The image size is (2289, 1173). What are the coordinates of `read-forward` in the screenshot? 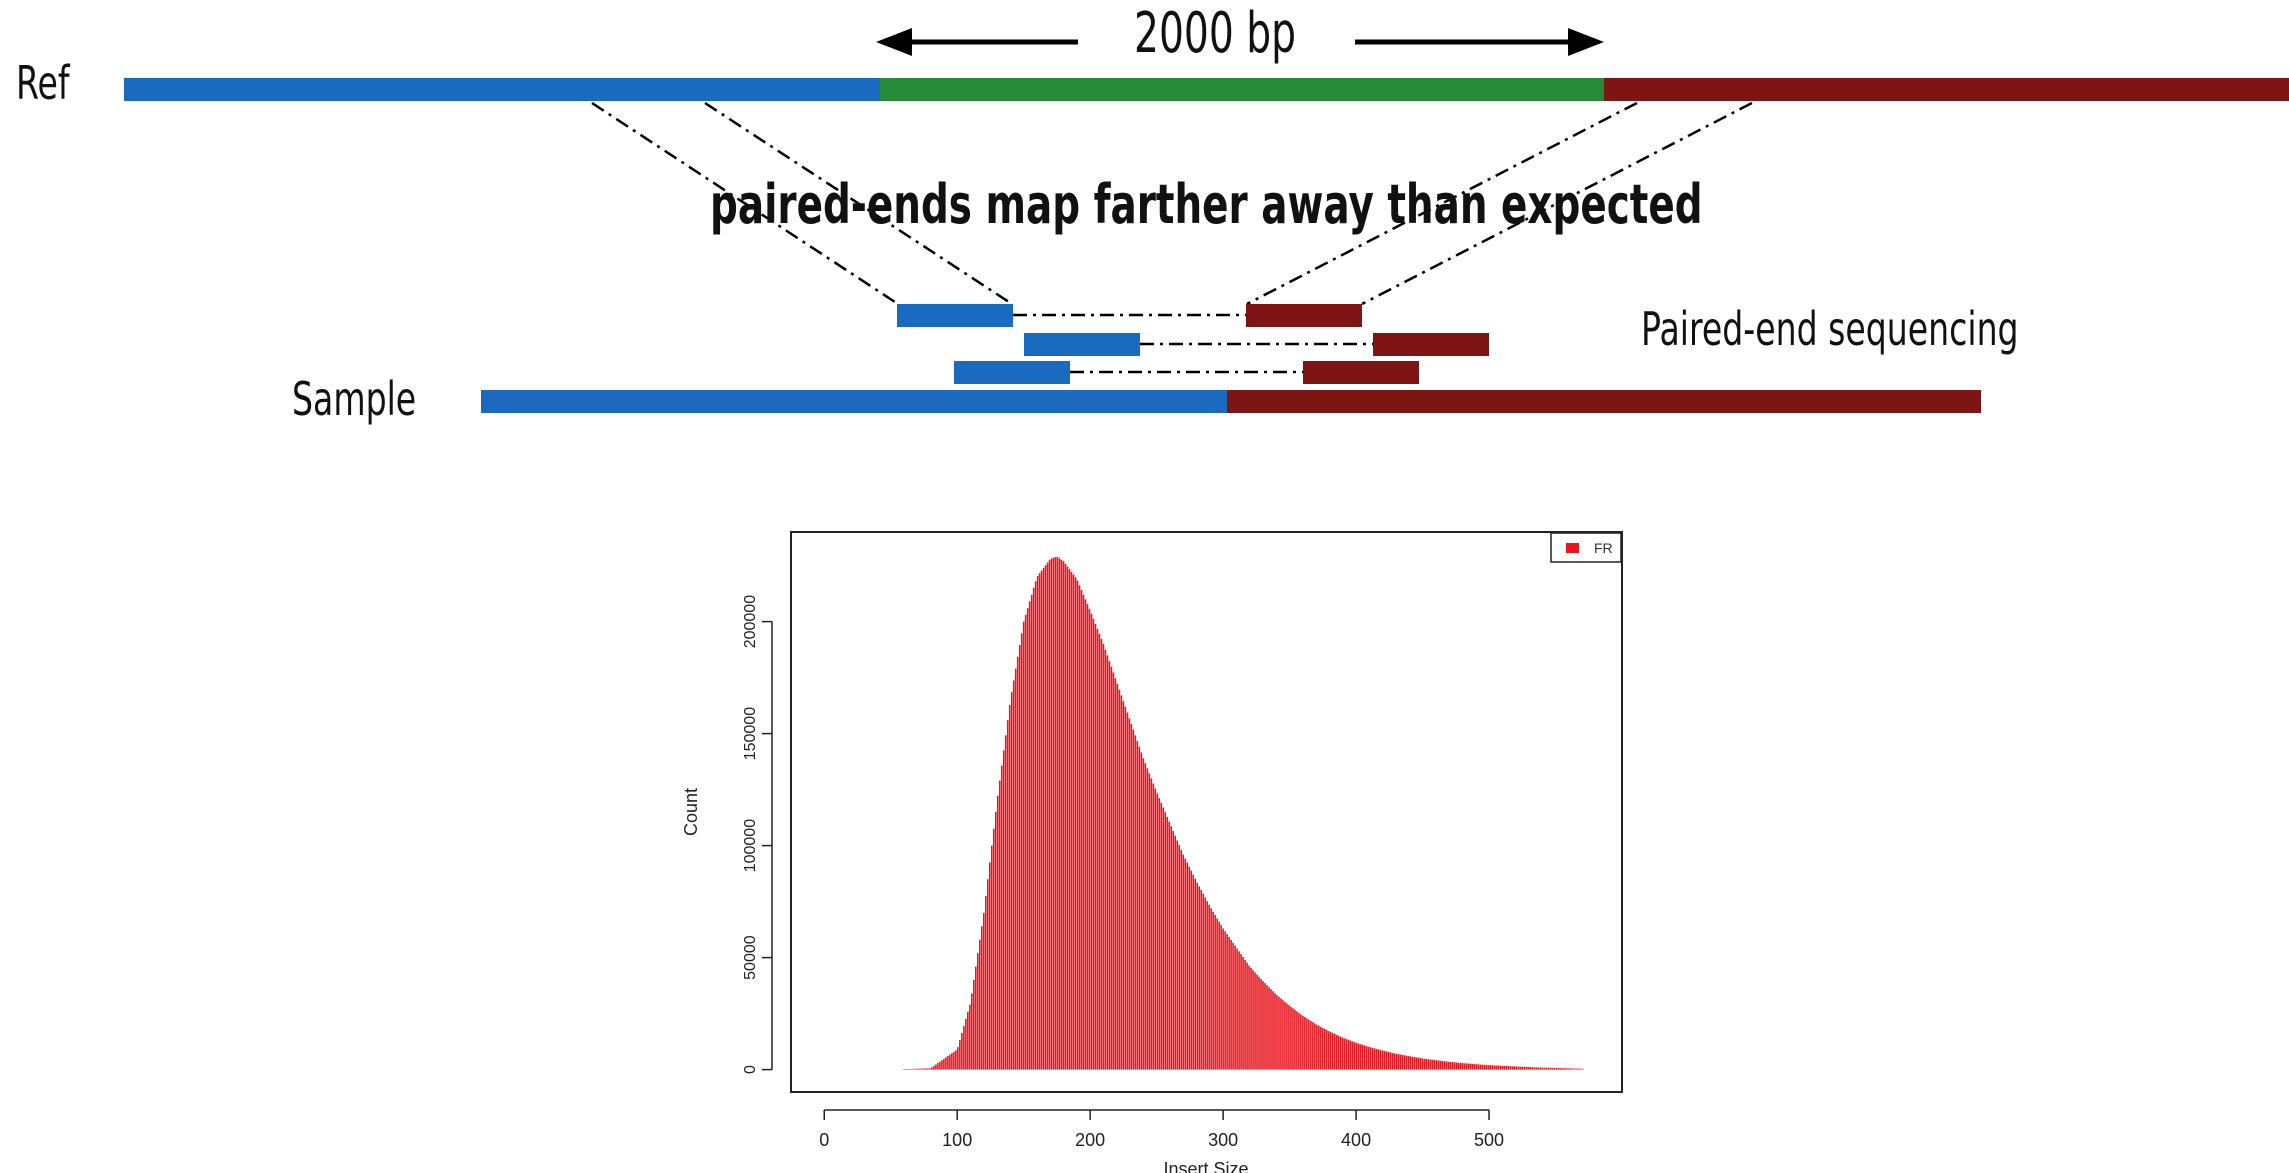 It's located at (955, 315).